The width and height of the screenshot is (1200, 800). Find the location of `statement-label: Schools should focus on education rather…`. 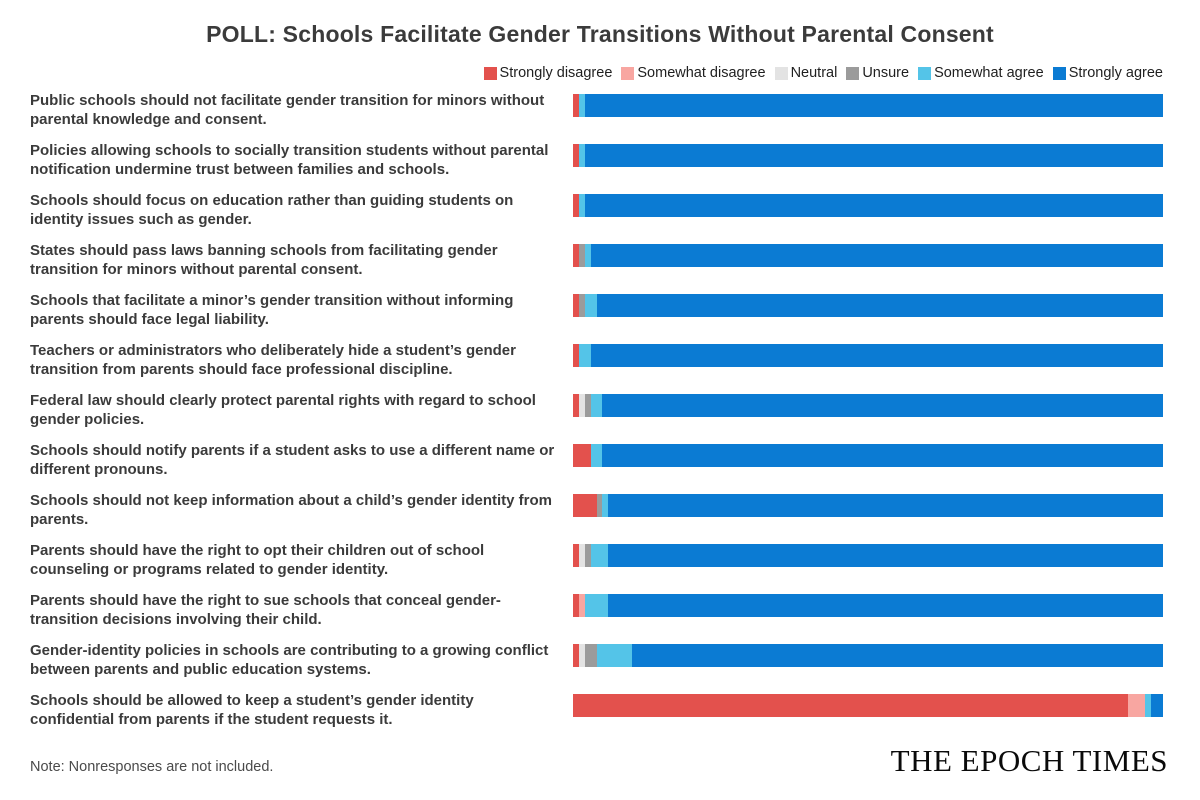

statement-label: Schools should focus on education rather… is located at coordinates (272, 210).